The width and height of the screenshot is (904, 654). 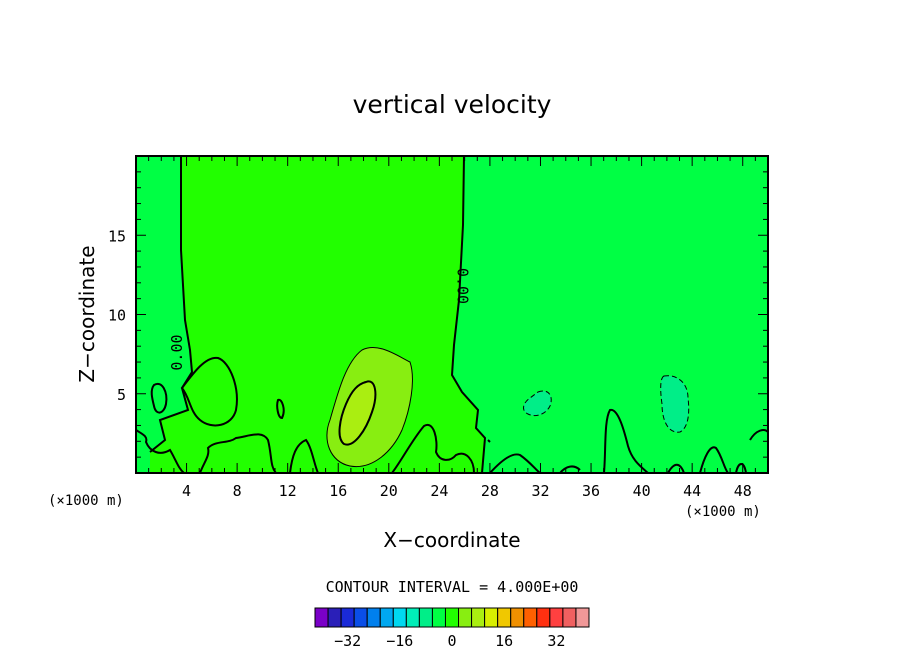 I want to click on zero-contour-lower-mid, so click(x=433, y=448).